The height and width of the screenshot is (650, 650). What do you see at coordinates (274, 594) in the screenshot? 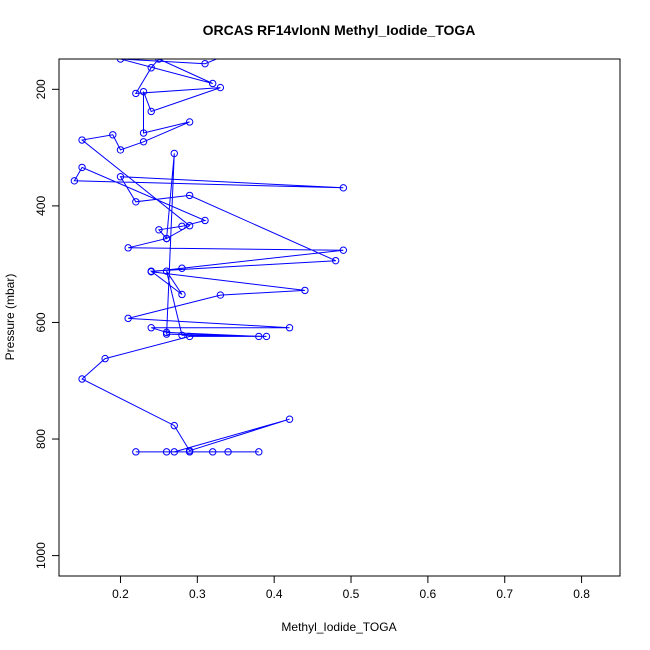
I see `x-tick-label: 0.4` at bounding box center [274, 594].